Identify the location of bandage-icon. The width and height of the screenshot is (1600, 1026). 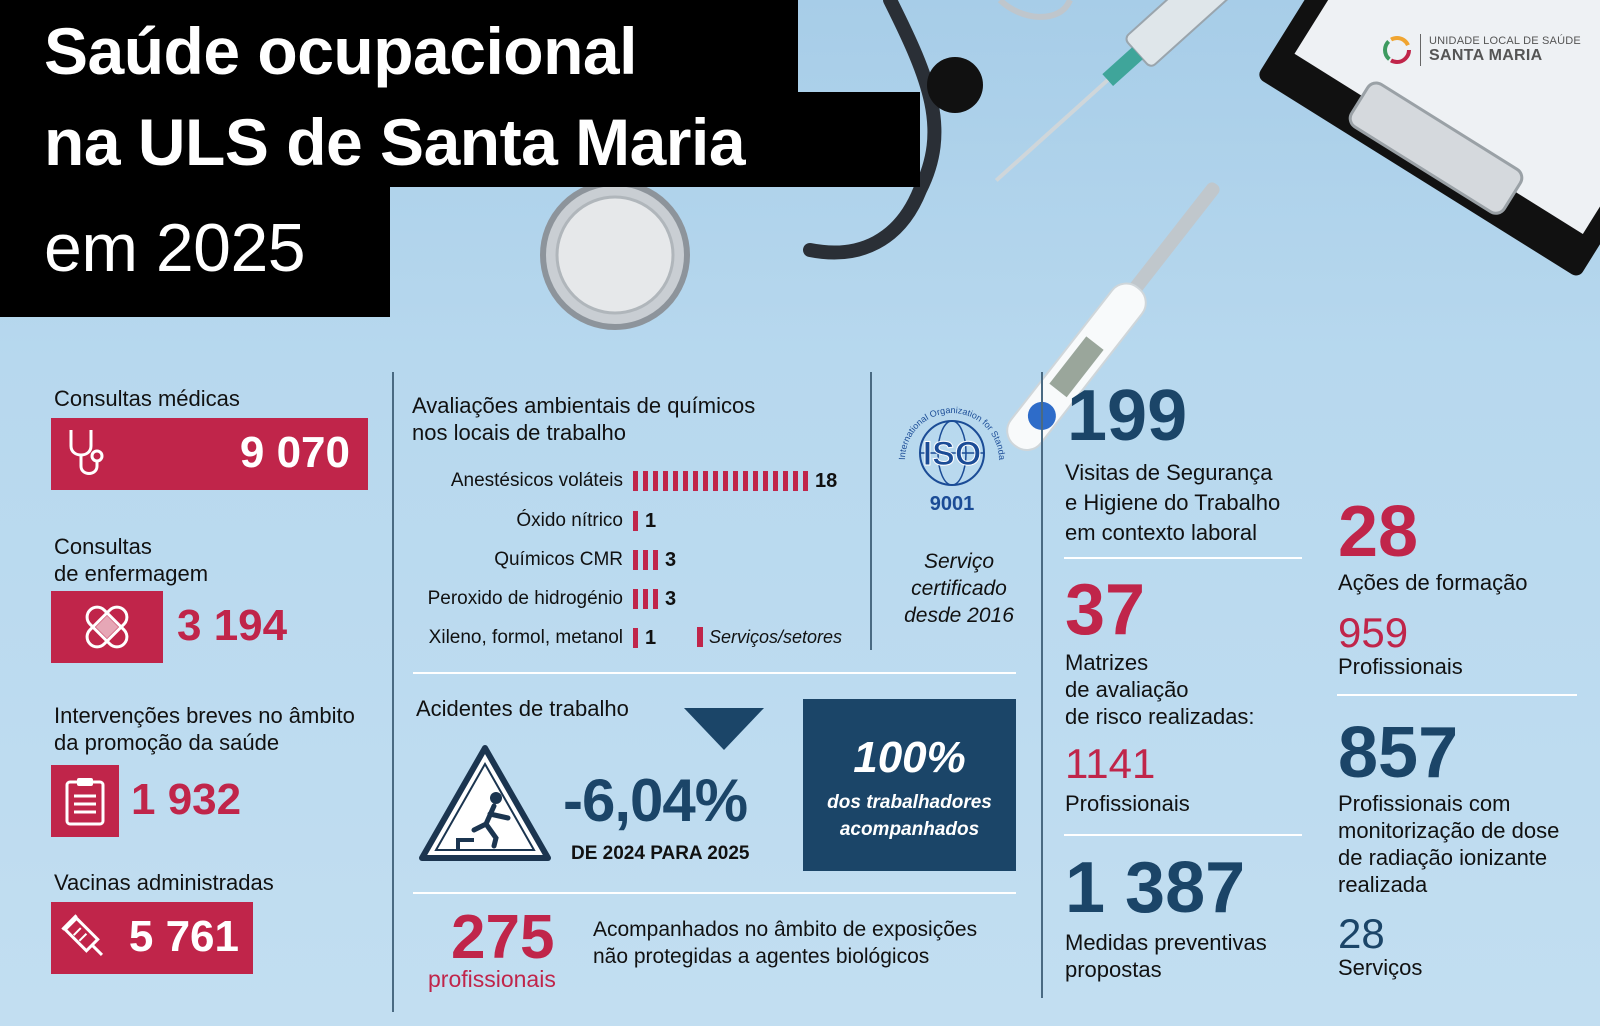
(107, 627).